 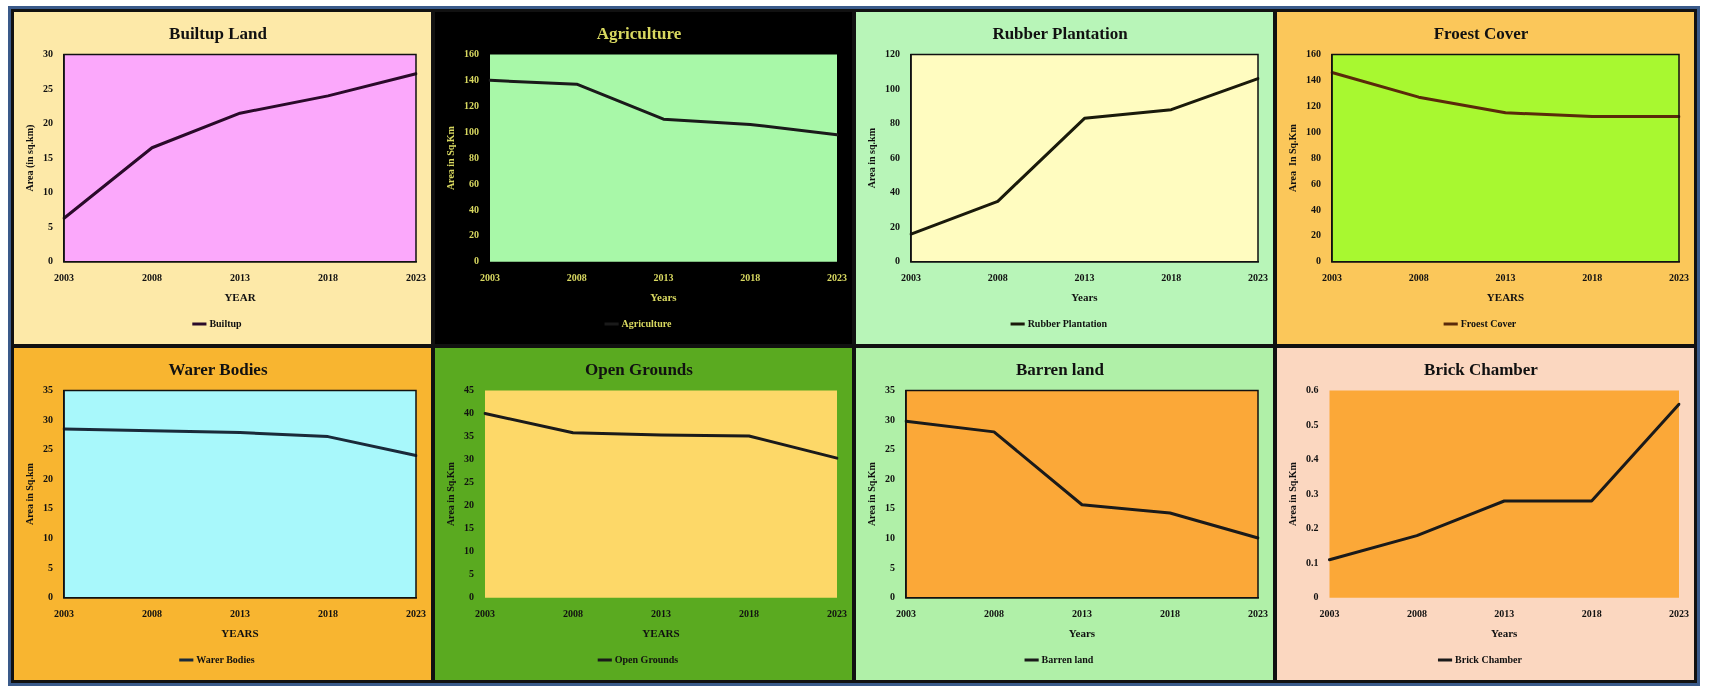 I want to click on y-tick-label: 0.5, so click(x=1312, y=424).